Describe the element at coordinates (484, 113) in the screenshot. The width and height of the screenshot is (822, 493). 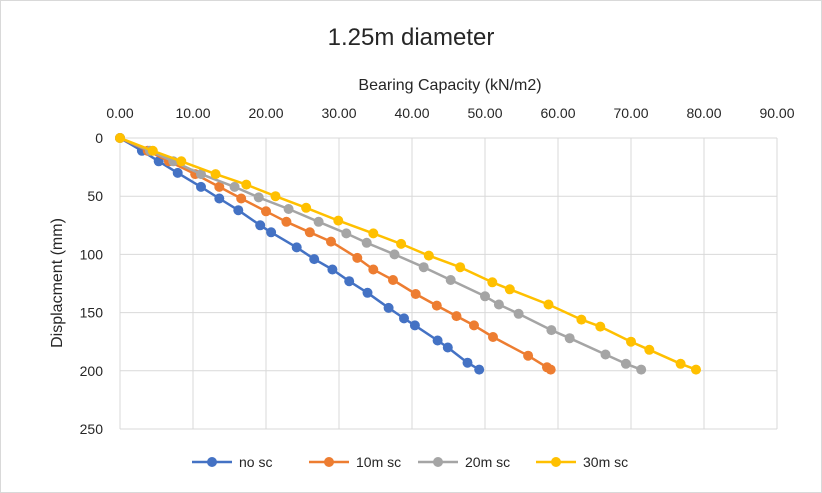
I see `x-tick-label: 50.00` at that location.